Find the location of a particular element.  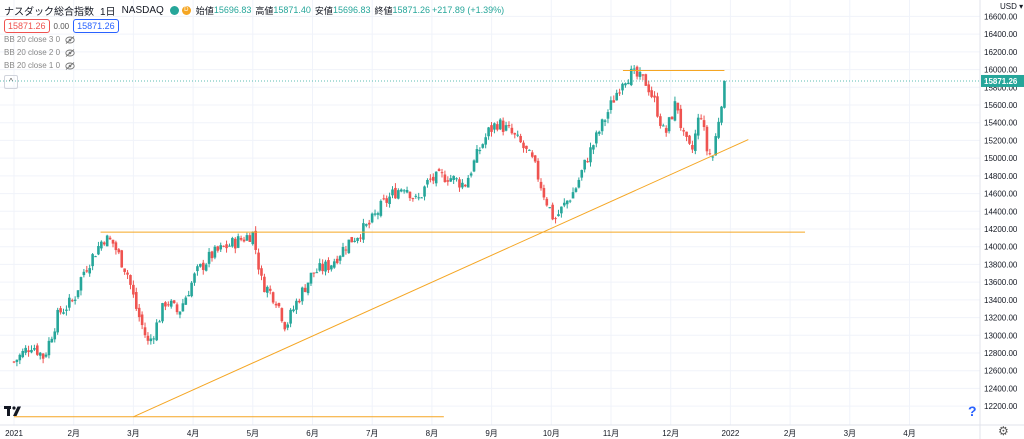

currency-text: USD is located at coordinates (1008, 6).